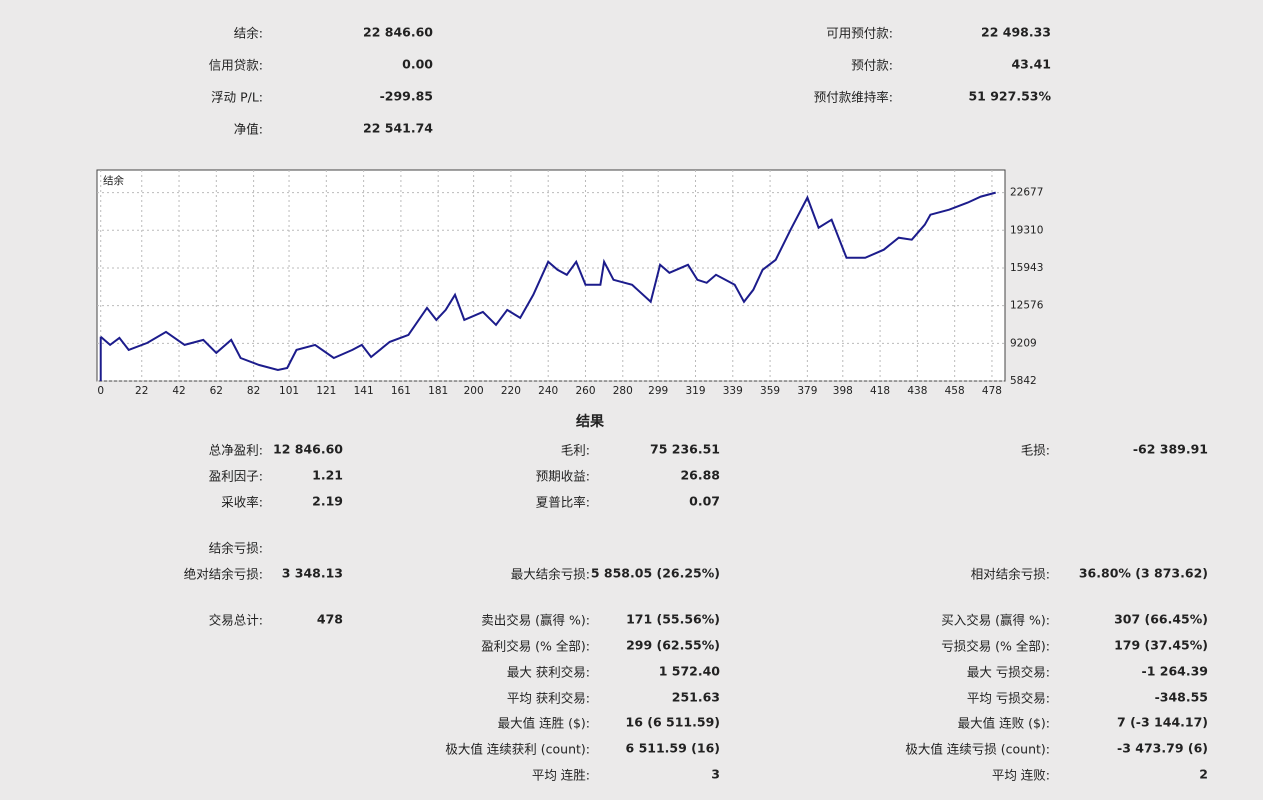 The height and width of the screenshot is (800, 1263). What do you see at coordinates (1023, 343) in the screenshot?
I see `y-tick-label: 9209` at bounding box center [1023, 343].